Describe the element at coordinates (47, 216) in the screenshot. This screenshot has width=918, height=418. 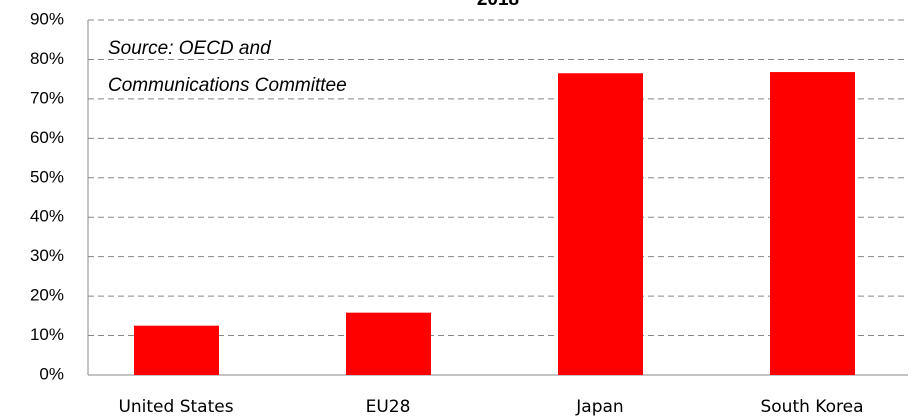
I see `y-tick-label: 40%` at that location.